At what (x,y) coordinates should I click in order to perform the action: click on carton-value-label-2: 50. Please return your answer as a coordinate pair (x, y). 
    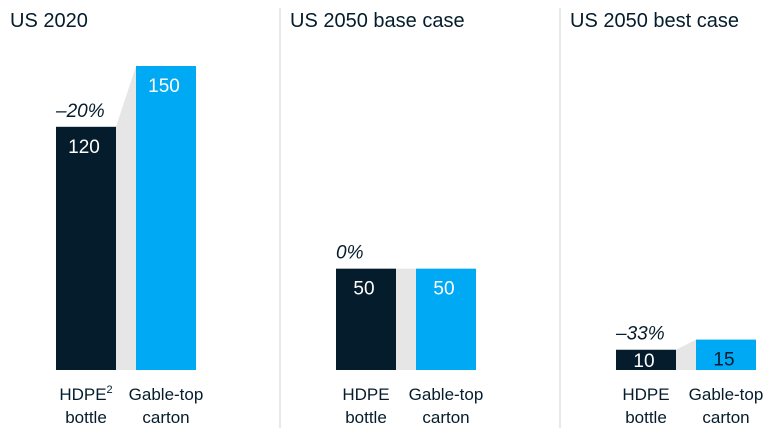
    Looking at the image, I should click on (443, 289).